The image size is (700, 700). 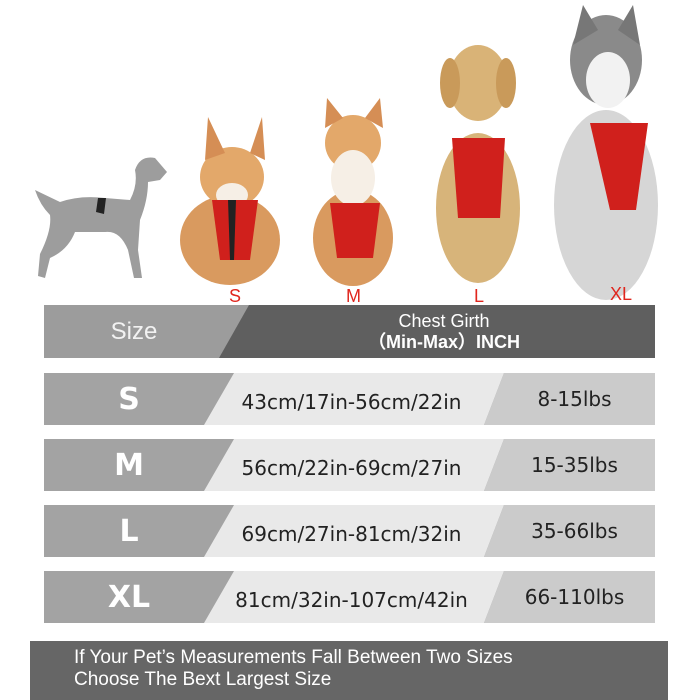 I want to click on dog-size-label-xl: XL, so click(x=621, y=294).